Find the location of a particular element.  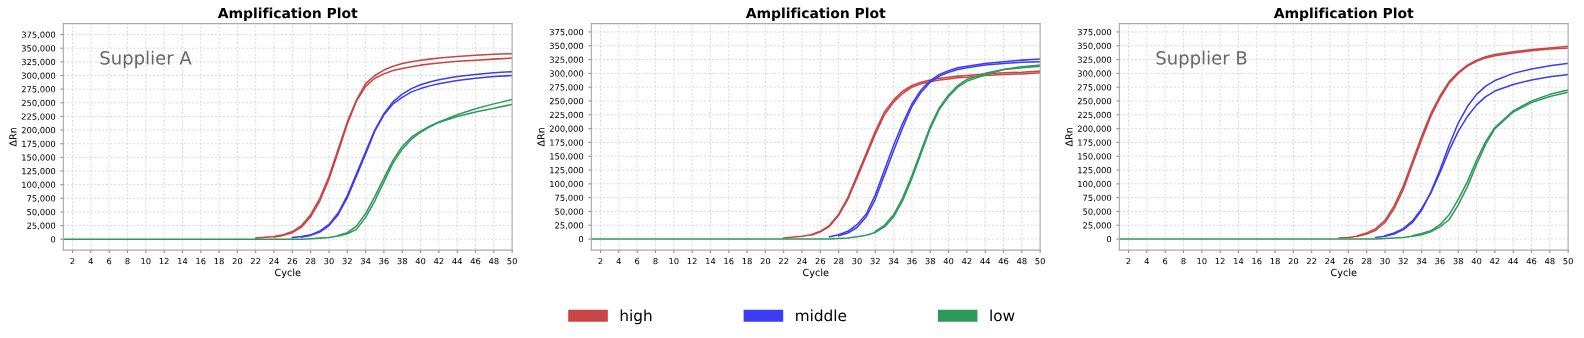

annotation: Supplier B is located at coordinates (1201, 59).